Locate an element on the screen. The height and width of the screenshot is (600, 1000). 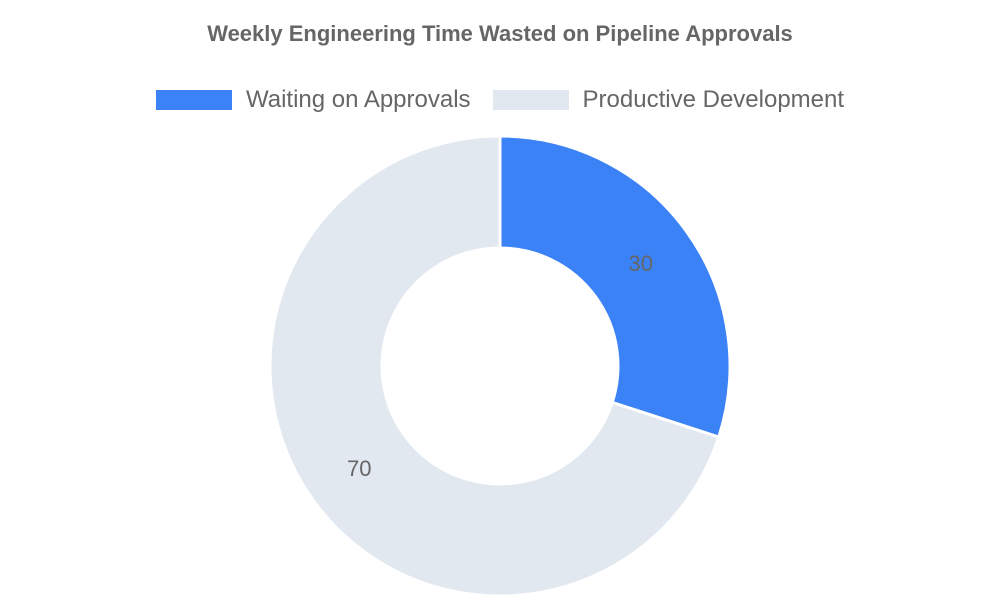
legend-item-waiting: Waiting on Approvals is located at coordinates (313, 100).